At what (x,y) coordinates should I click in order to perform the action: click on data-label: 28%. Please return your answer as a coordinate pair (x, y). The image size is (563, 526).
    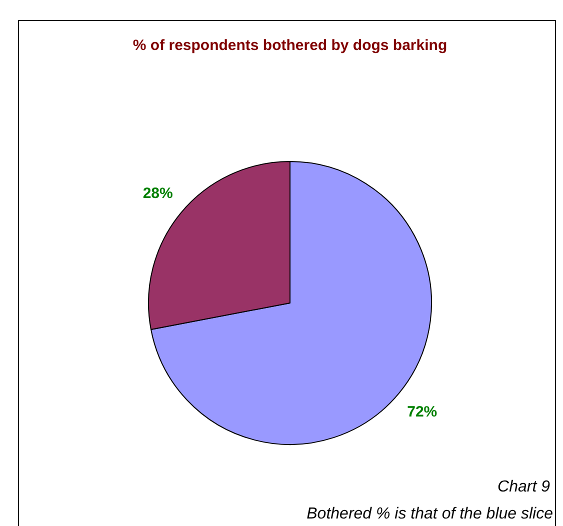
    Looking at the image, I should click on (157, 193).